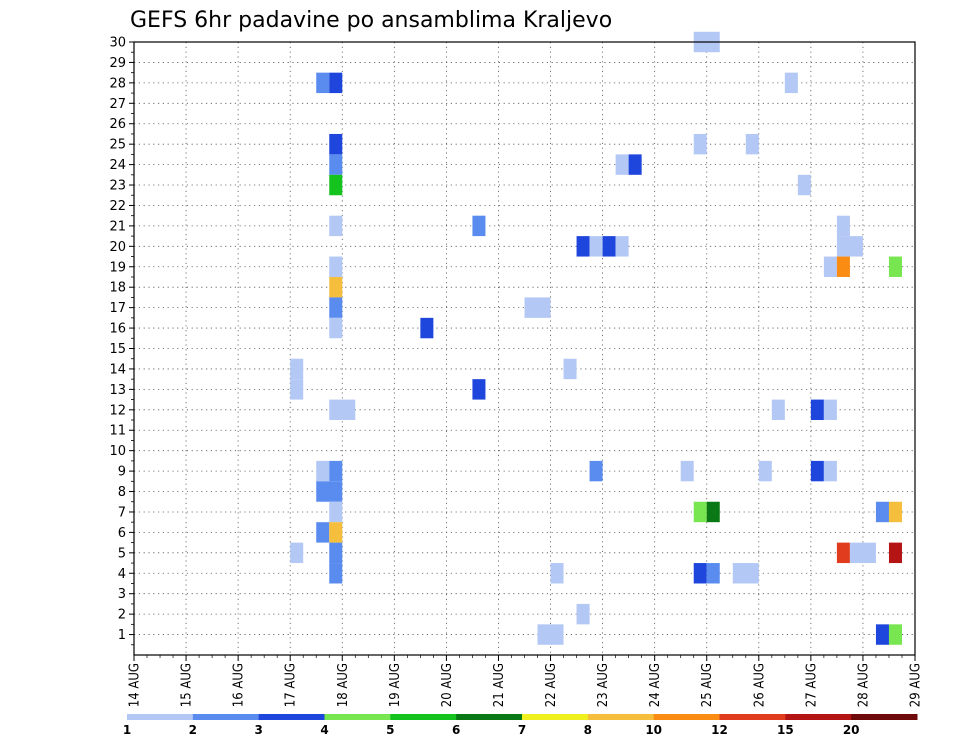  What do you see at coordinates (117, 206) in the screenshot?
I see `y-tick-label: 22` at bounding box center [117, 206].